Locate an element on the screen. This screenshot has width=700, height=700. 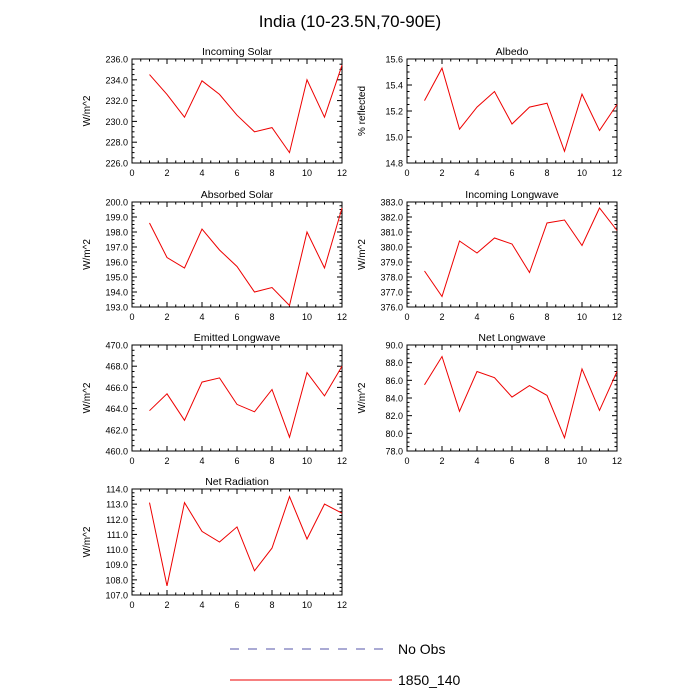
panel-title: Emitted Longwave is located at coordinates (237, 338).